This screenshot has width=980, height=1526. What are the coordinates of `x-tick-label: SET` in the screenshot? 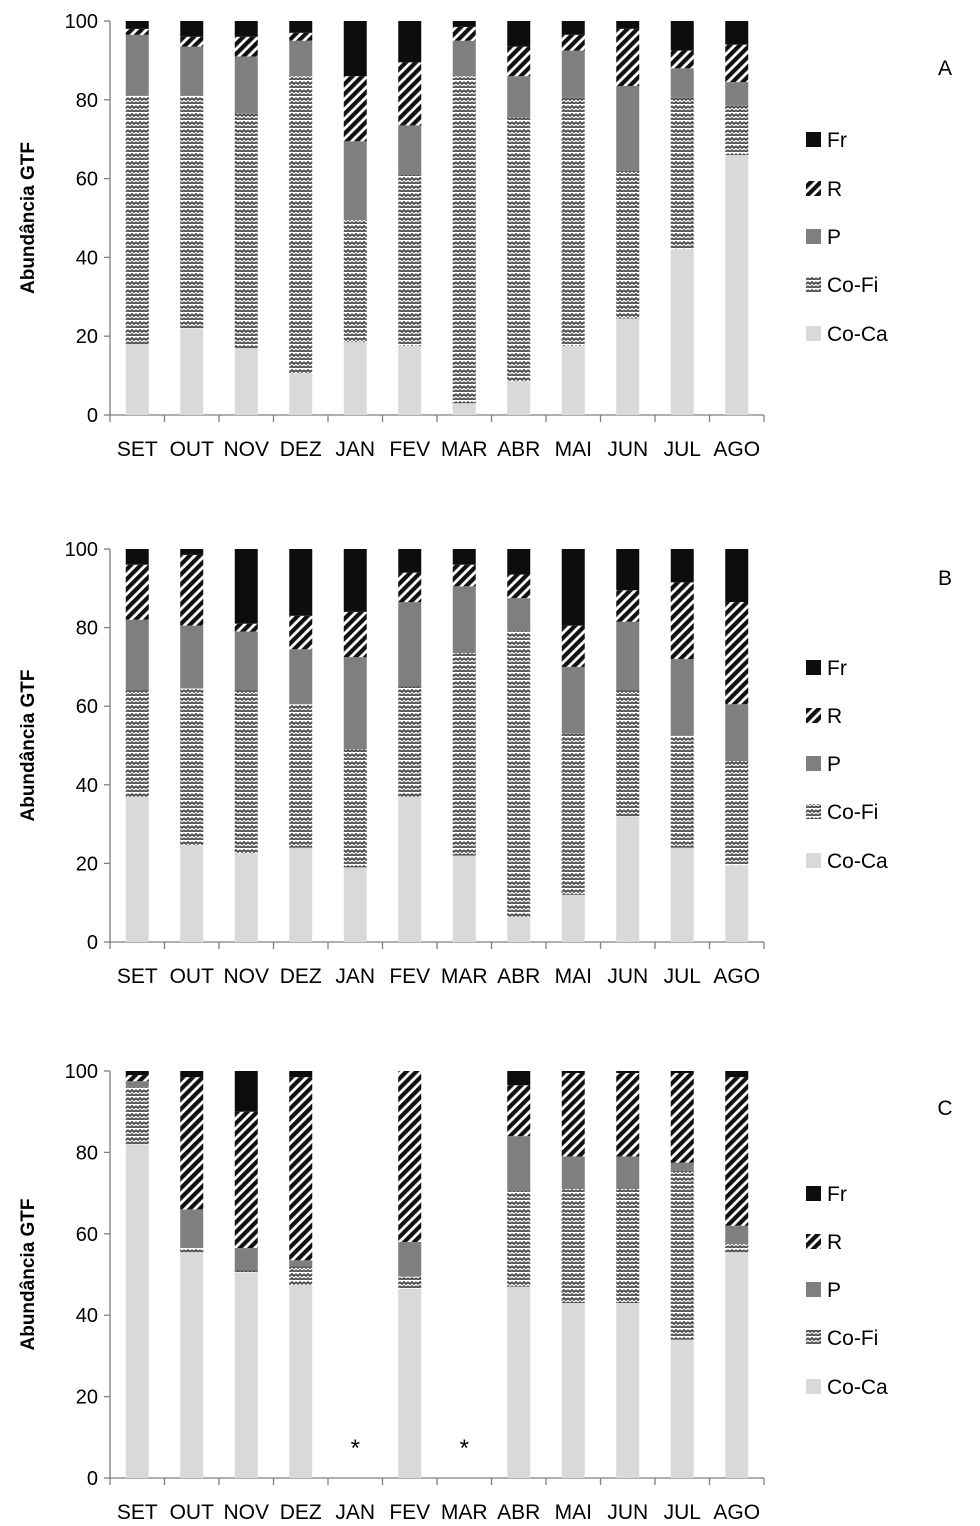 It's located at (137, 1512).